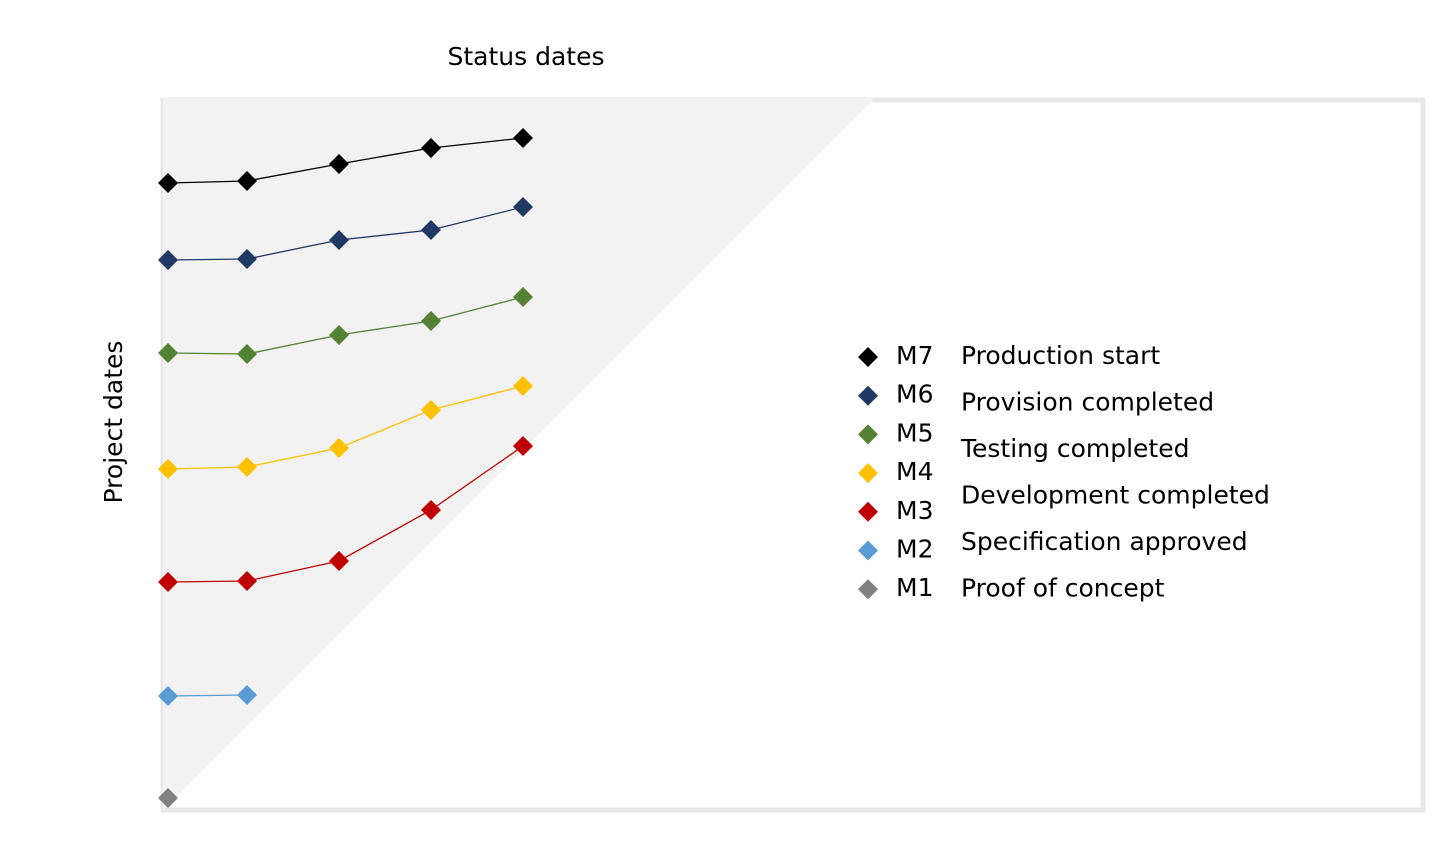 The width and height of the screenshot is (1451, 856). I want to click on legend-description: Specification approved, so click(1104, 541).